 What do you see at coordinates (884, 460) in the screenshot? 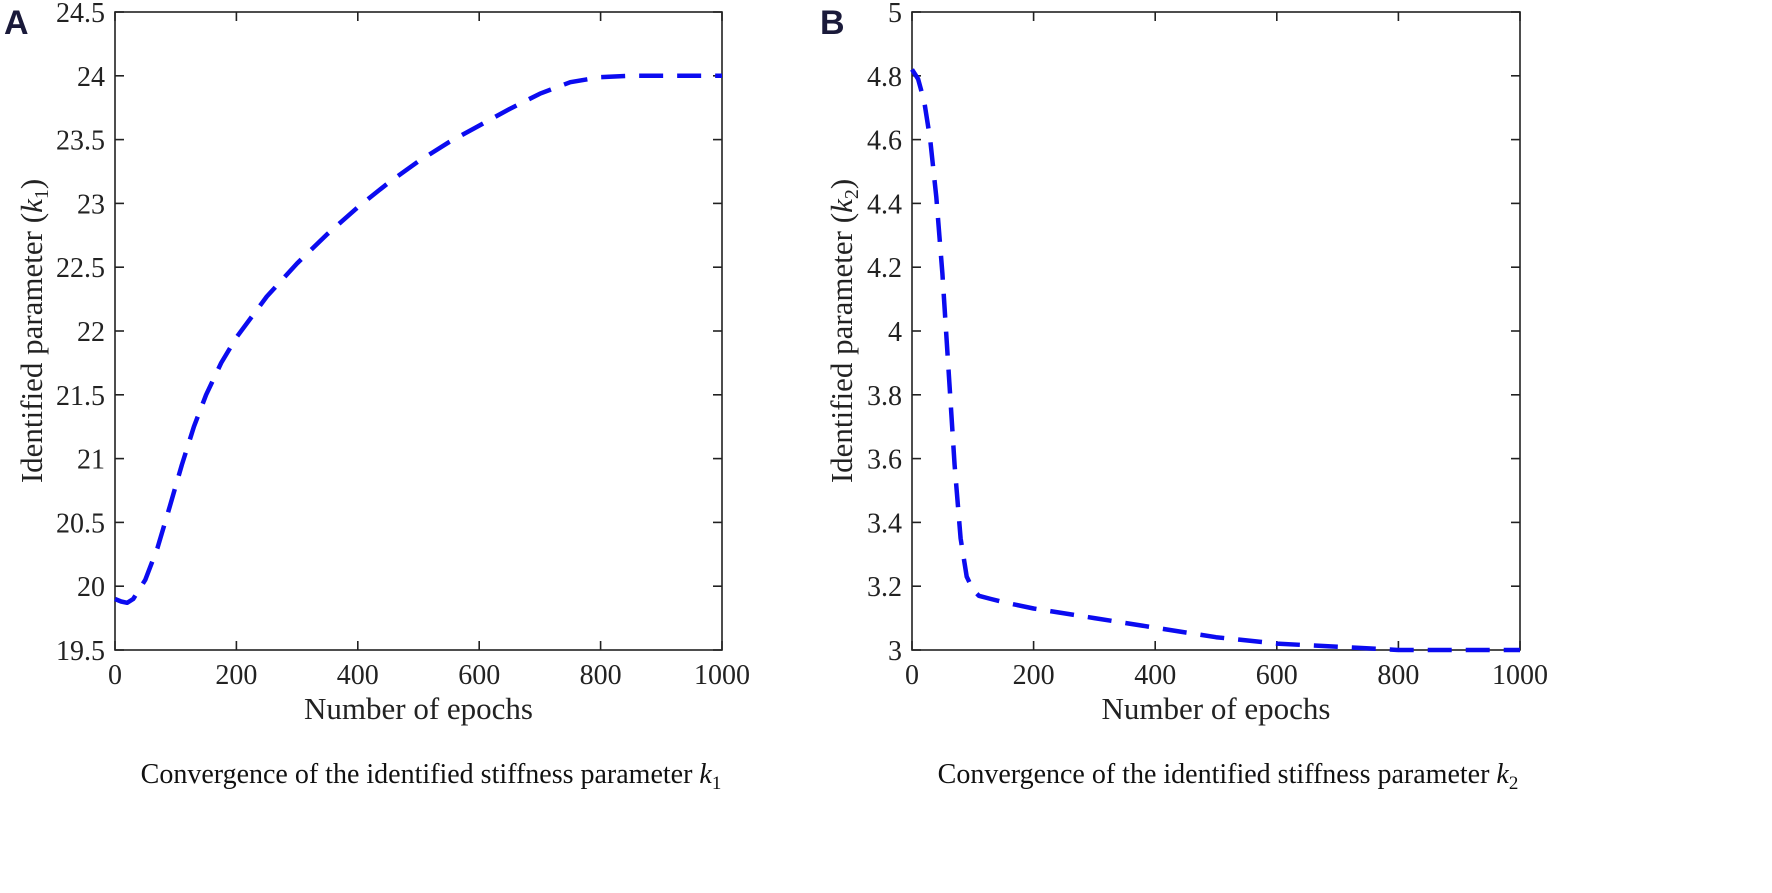
I see `y-tick-label-b: 3.6` at bounding box center [884, 460].